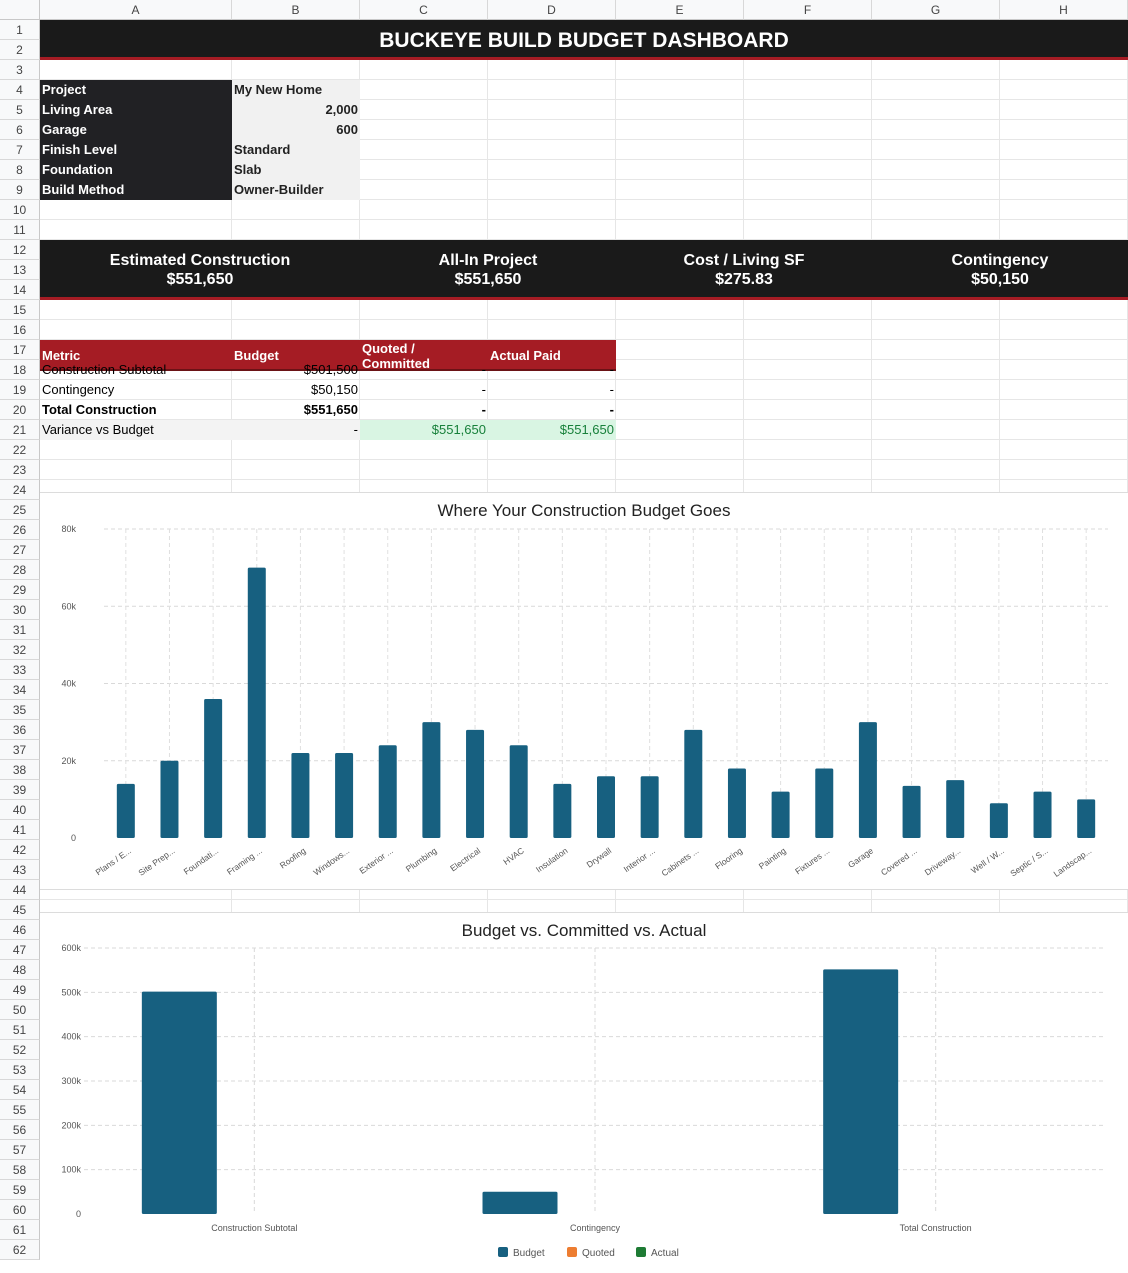  What do you see at coordinates (20, 410) in the screenshot?
I see `row-header: 20` at bounding box center [20, 410].